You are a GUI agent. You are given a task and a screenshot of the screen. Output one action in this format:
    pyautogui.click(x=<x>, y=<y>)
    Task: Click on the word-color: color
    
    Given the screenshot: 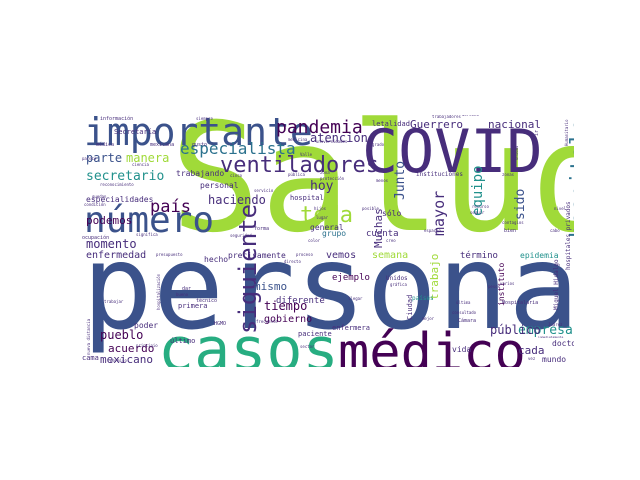 What is the action you would take?
    pyautogui.click(x=314, y=240)
    